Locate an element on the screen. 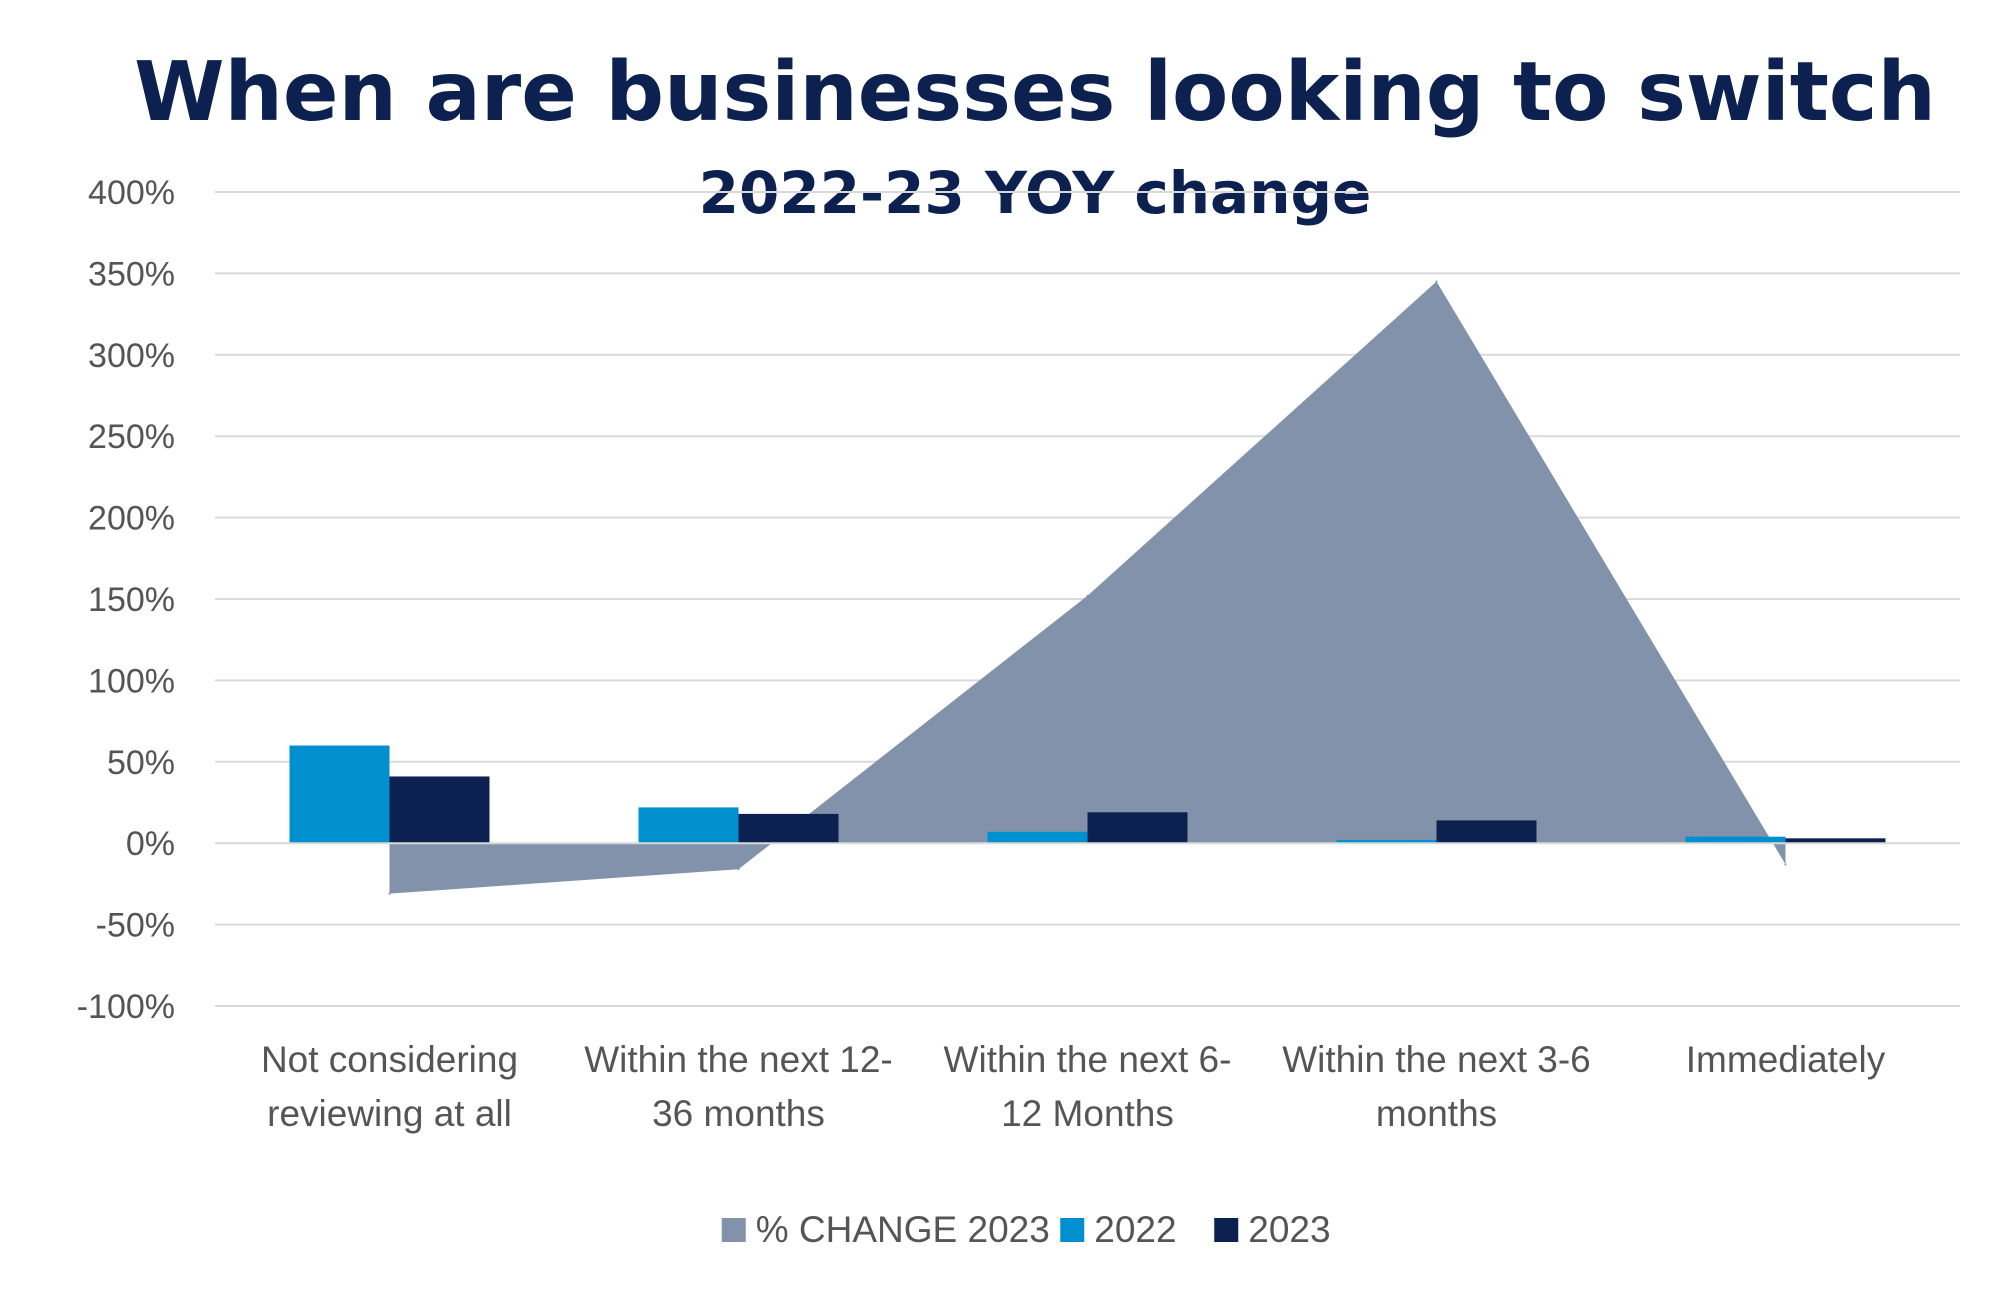 This screenshot has width=2000, height=1296. x-tick-label: Within the next 6- is located at coordinates (1088, 1059).